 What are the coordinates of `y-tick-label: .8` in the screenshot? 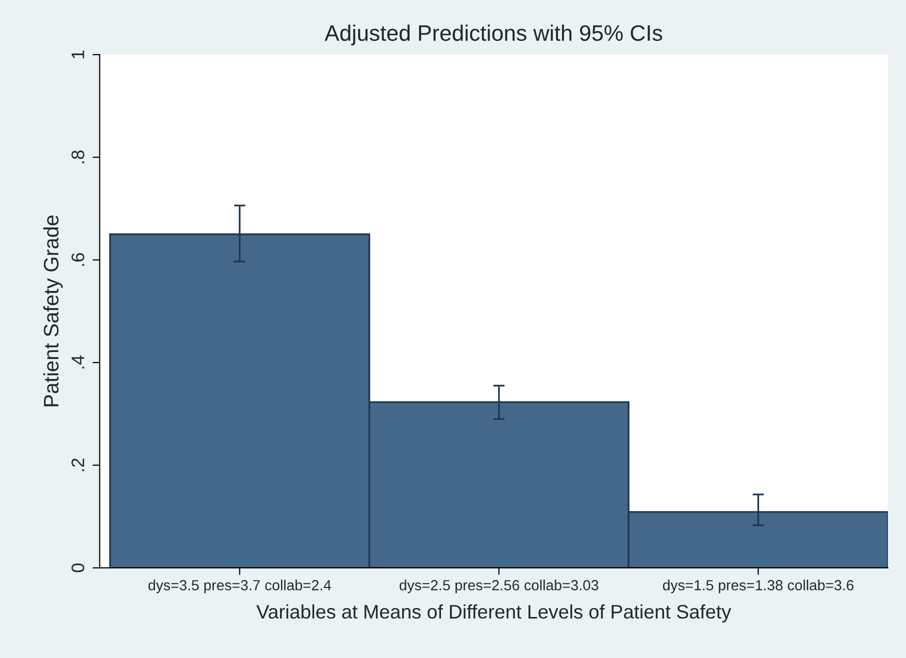 It's located at (78, 157).